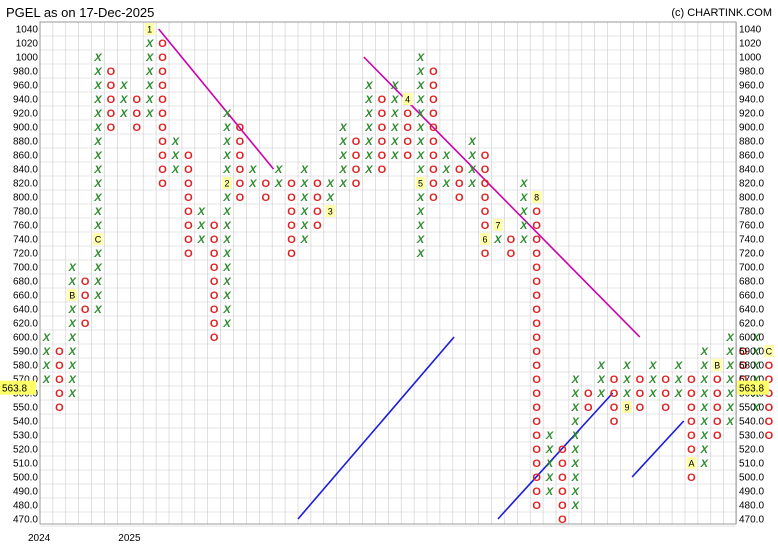 This screenshot has height=554, width=778. What do you see at coordinates (25, 492) in the screenshot?
I see `y-tick-label-left: 490.0` at bounding box center [25, 492].